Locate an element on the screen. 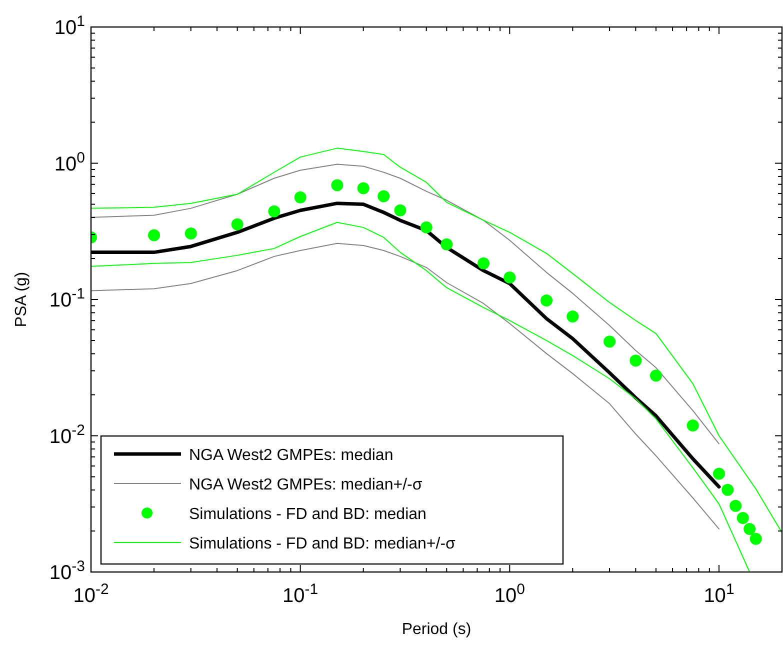 The width and height of the screenshot is (783, 648). legend-label: Simulations - FD and BD: median+/-σ is located at coordinates (322, 544).